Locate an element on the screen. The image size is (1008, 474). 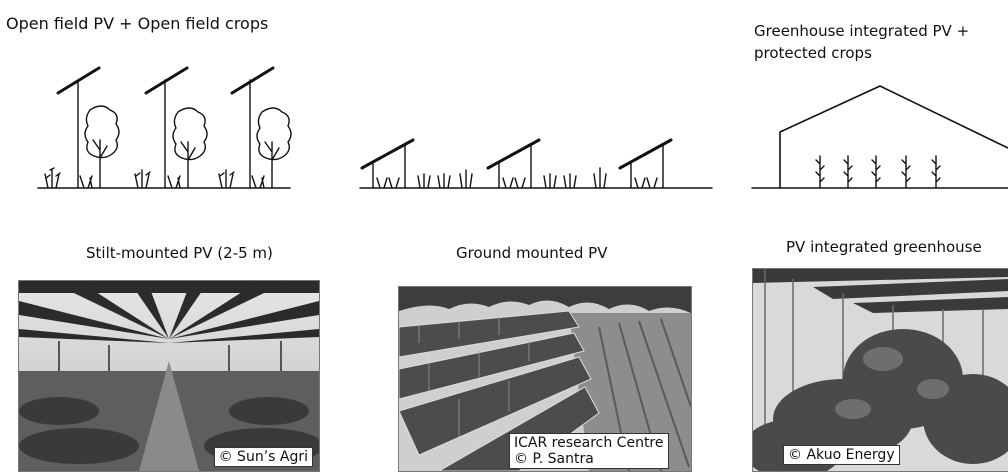
ground-caption: Ground mounted PV is located at coordinates (532, 253).